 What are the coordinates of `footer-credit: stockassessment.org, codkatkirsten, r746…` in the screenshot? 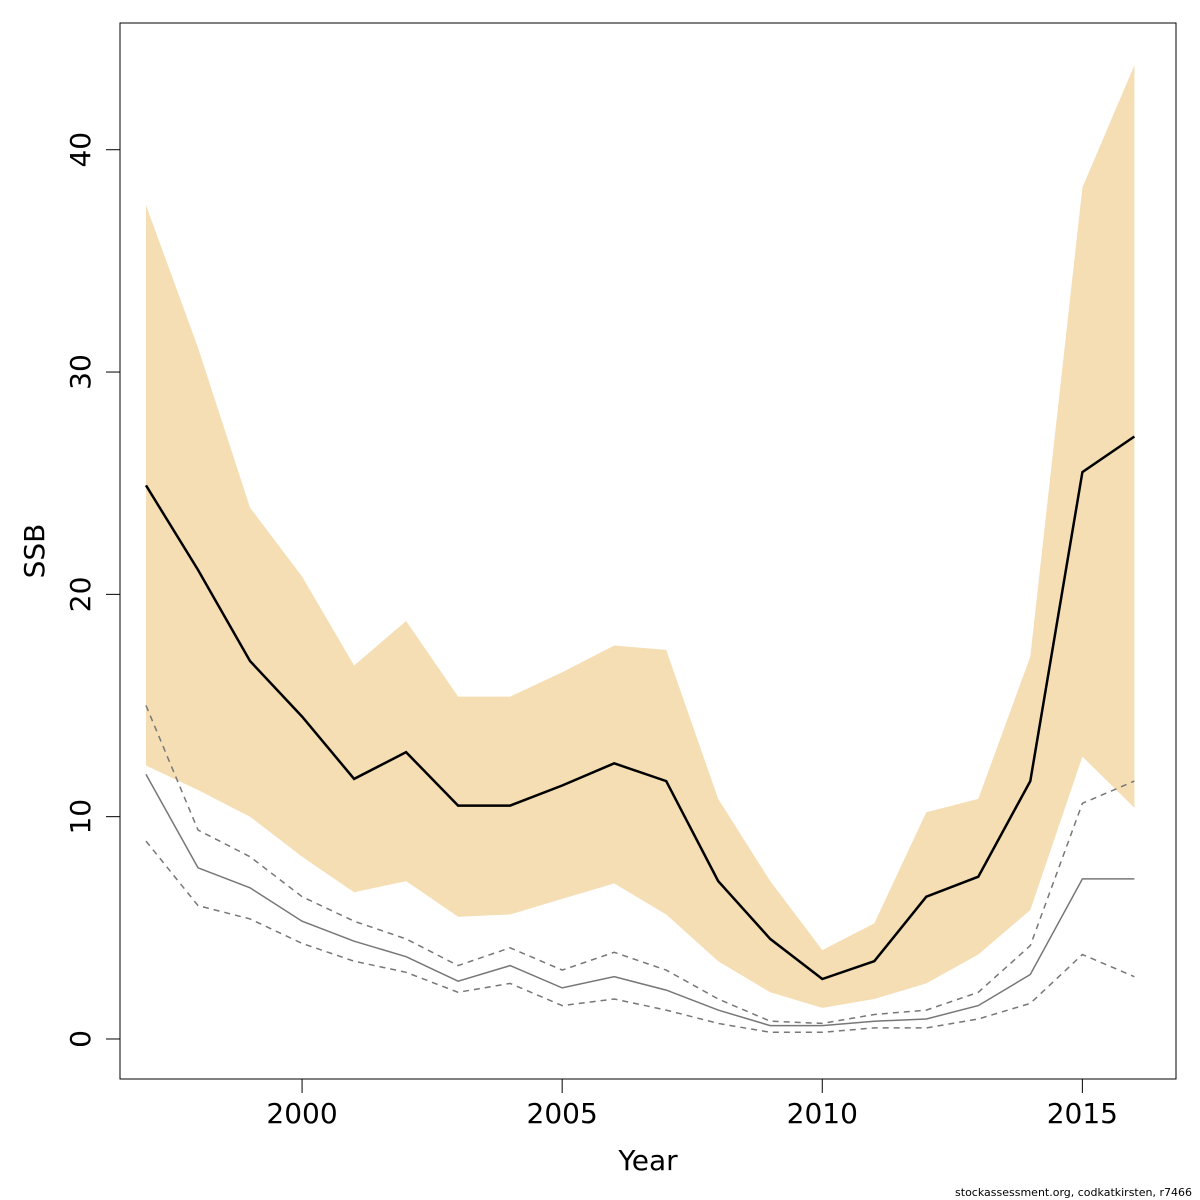 It's located at (1073, 1192).